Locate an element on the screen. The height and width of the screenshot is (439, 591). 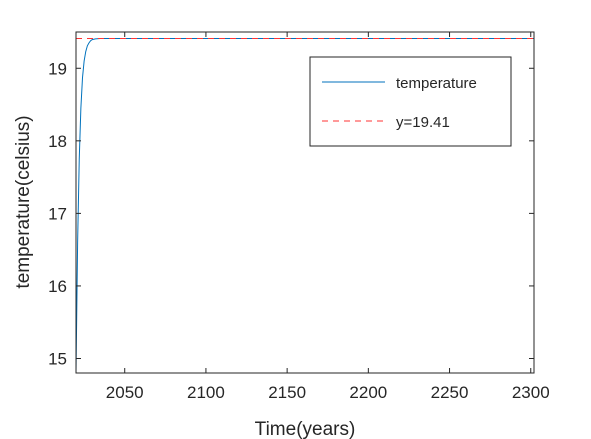
legend: temperature y=19.41 is located at coordinates (410, 101).